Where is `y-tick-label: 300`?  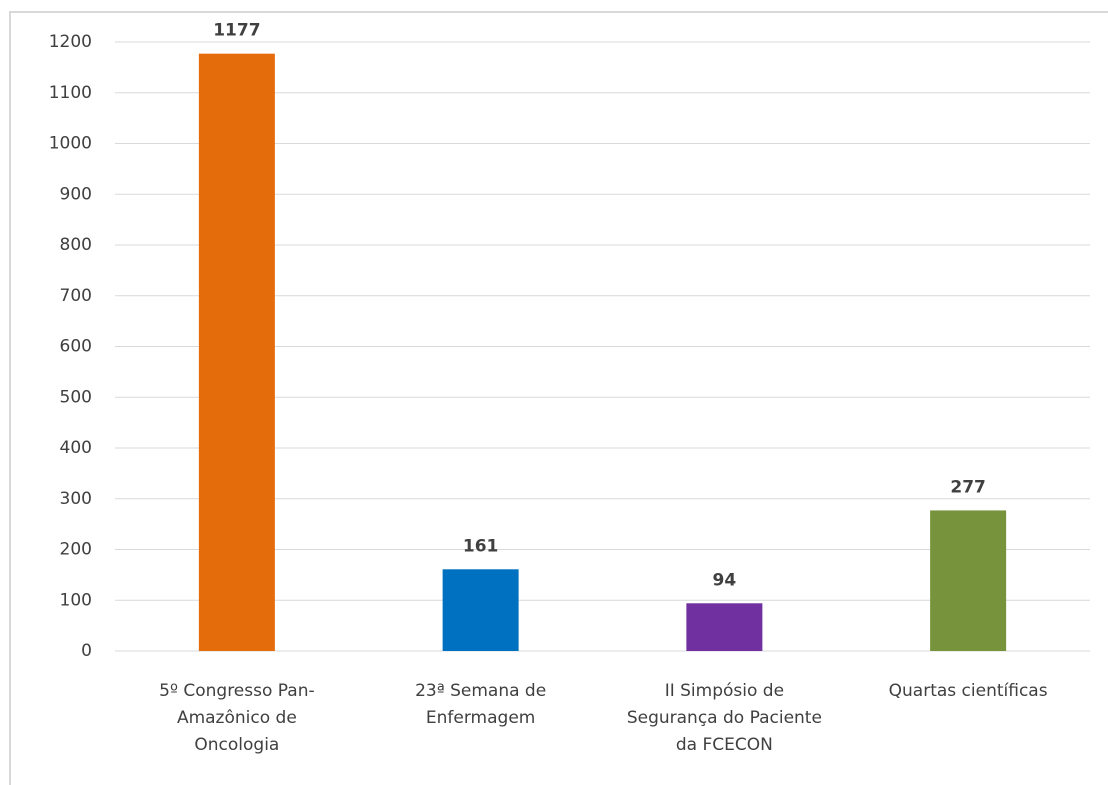 y-tick-label: 300 is located at coordinates (76, 499).